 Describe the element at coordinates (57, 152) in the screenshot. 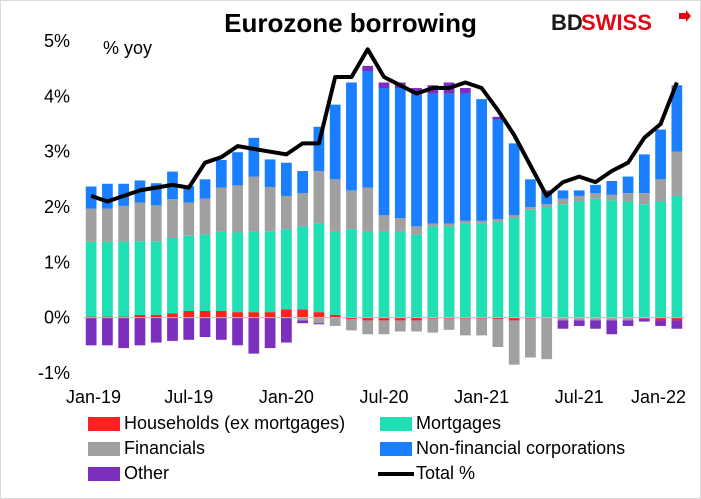

I see `y-tick-label: 3%` at that location.